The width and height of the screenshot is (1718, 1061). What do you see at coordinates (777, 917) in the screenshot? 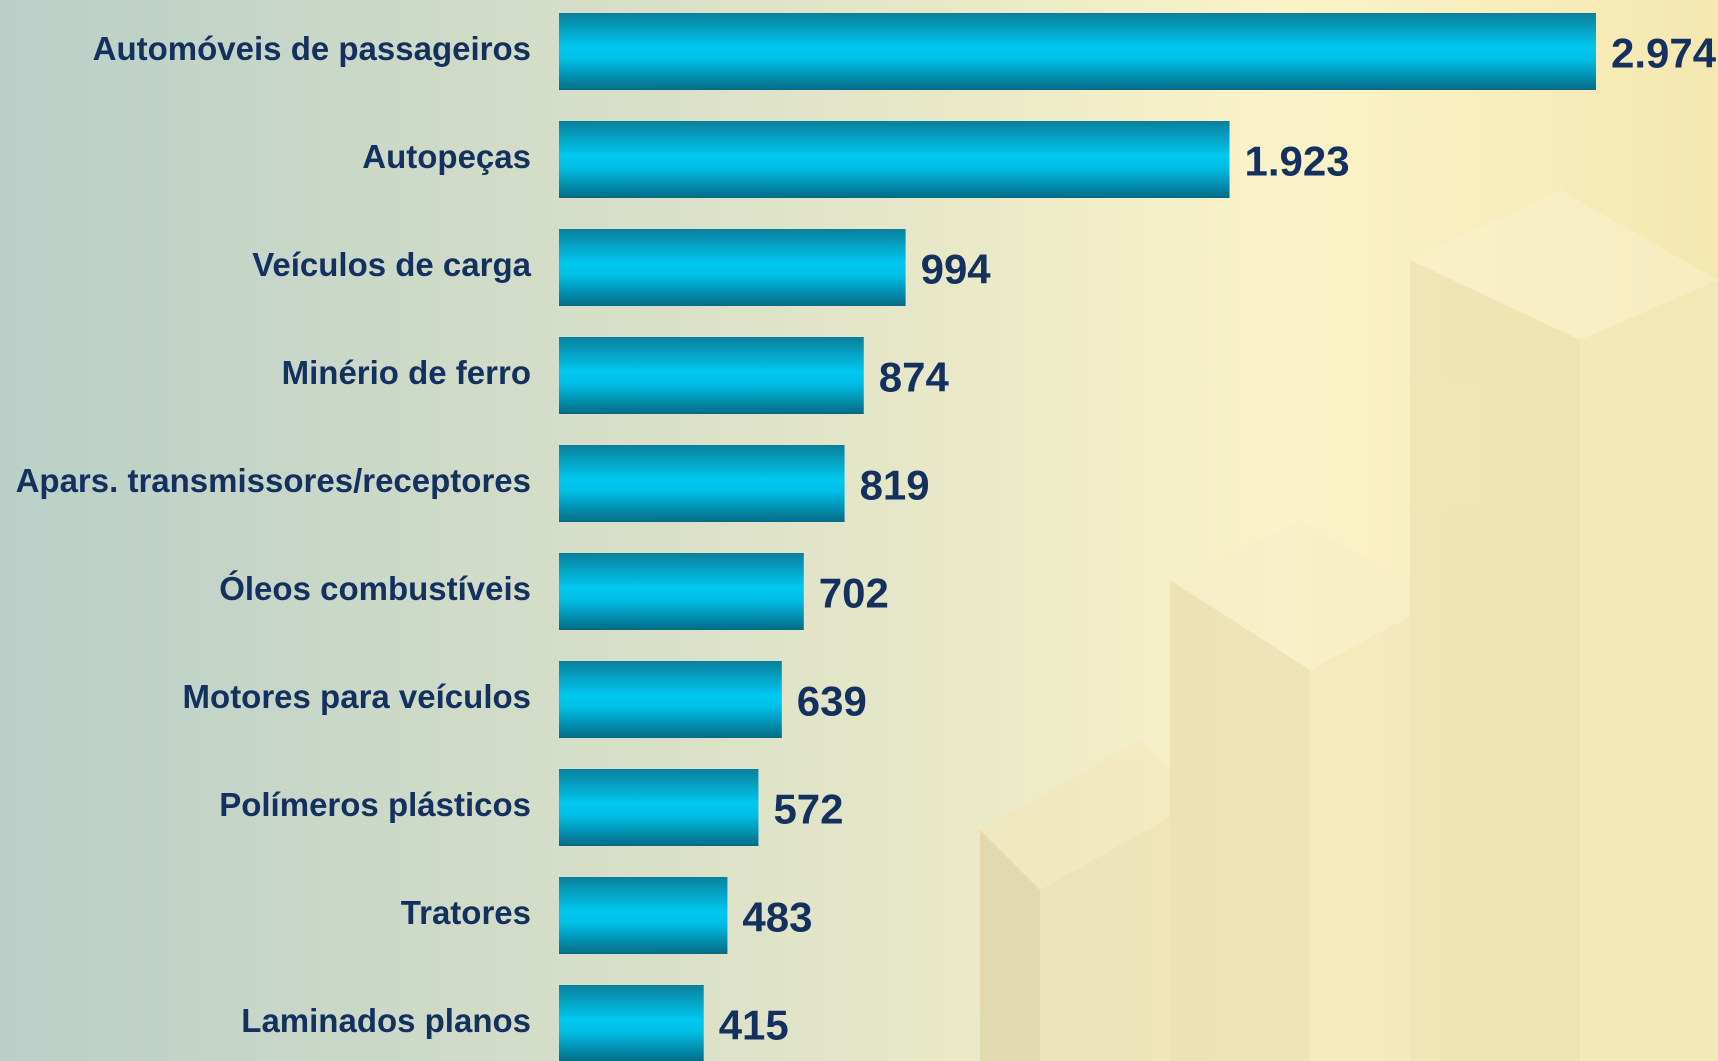
I see `value-label: 483` at bounding box center [777, 917].